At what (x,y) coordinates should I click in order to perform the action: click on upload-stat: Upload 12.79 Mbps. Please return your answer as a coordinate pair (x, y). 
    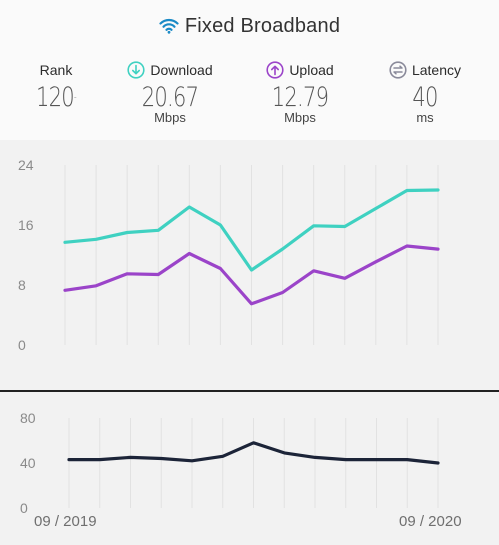
    Looking at the image, I should click on (300, 92).